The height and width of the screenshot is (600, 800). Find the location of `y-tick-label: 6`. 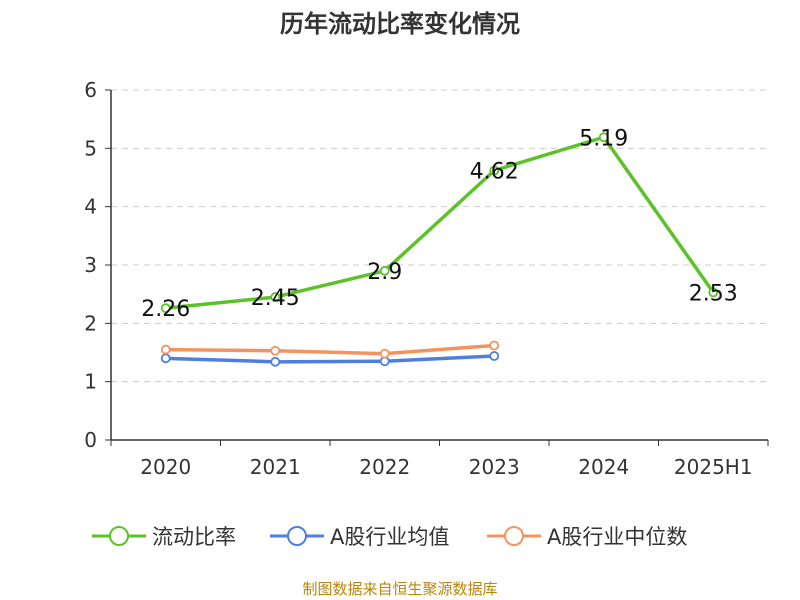

y-tick-label: 6 is located at coordinates (90, 90).